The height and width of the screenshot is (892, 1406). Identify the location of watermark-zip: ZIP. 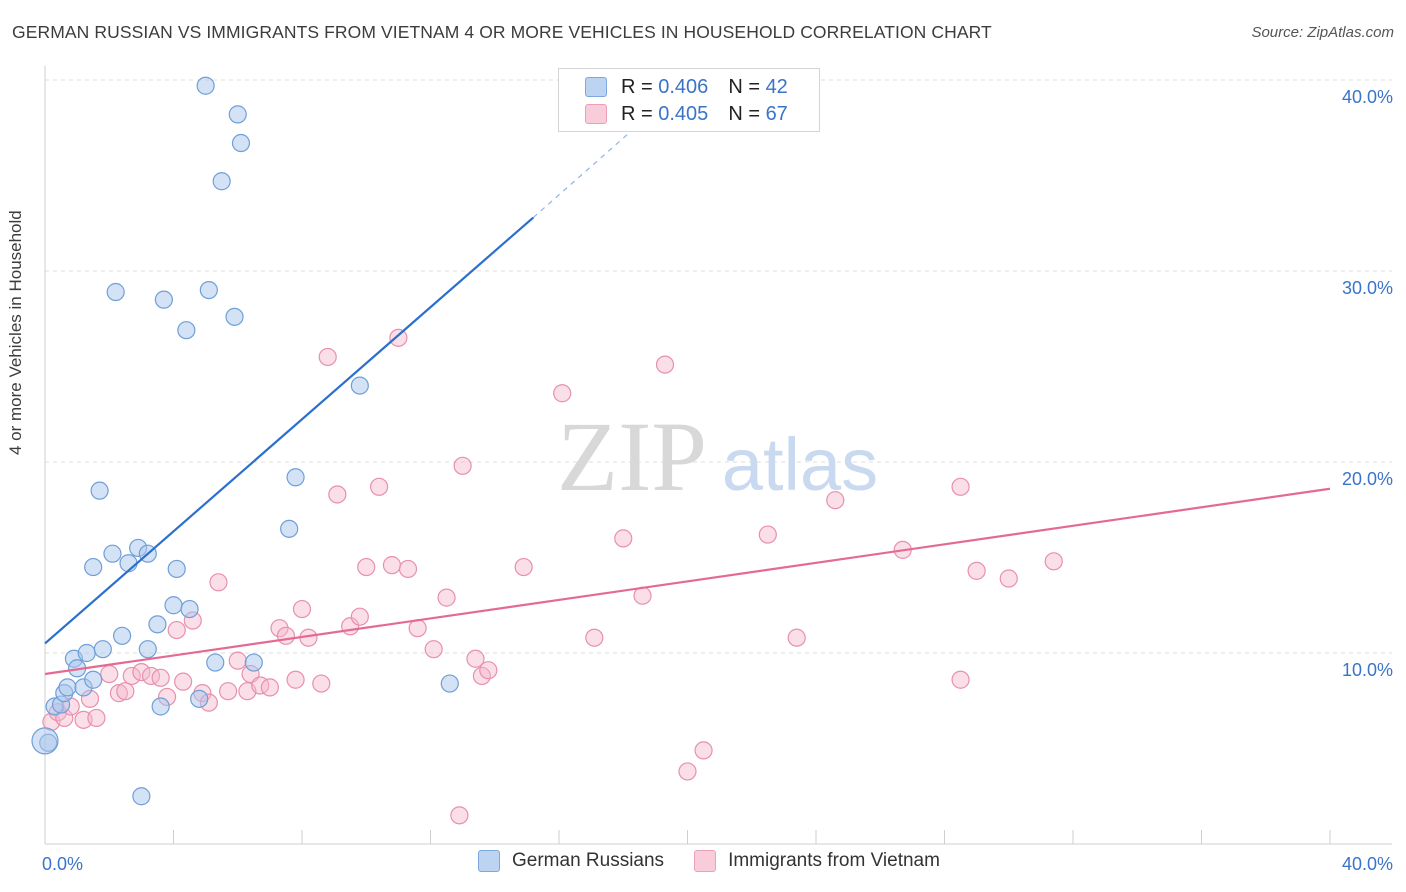
(632, 456).